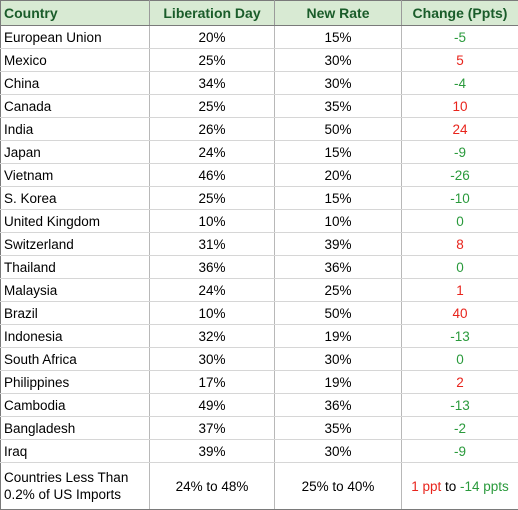 This screenshot has height=510, width=518. I want to click on cell-country: Cambodia, so click(75, 405).